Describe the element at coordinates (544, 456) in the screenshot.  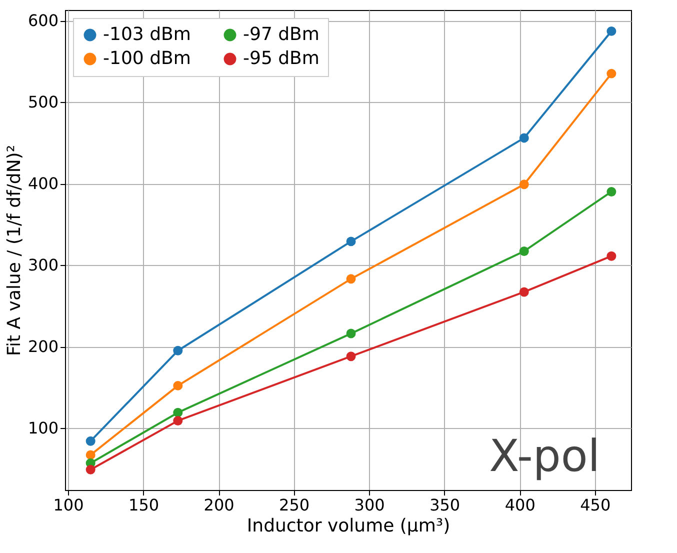
I see `annotation: X-pol` at that location.